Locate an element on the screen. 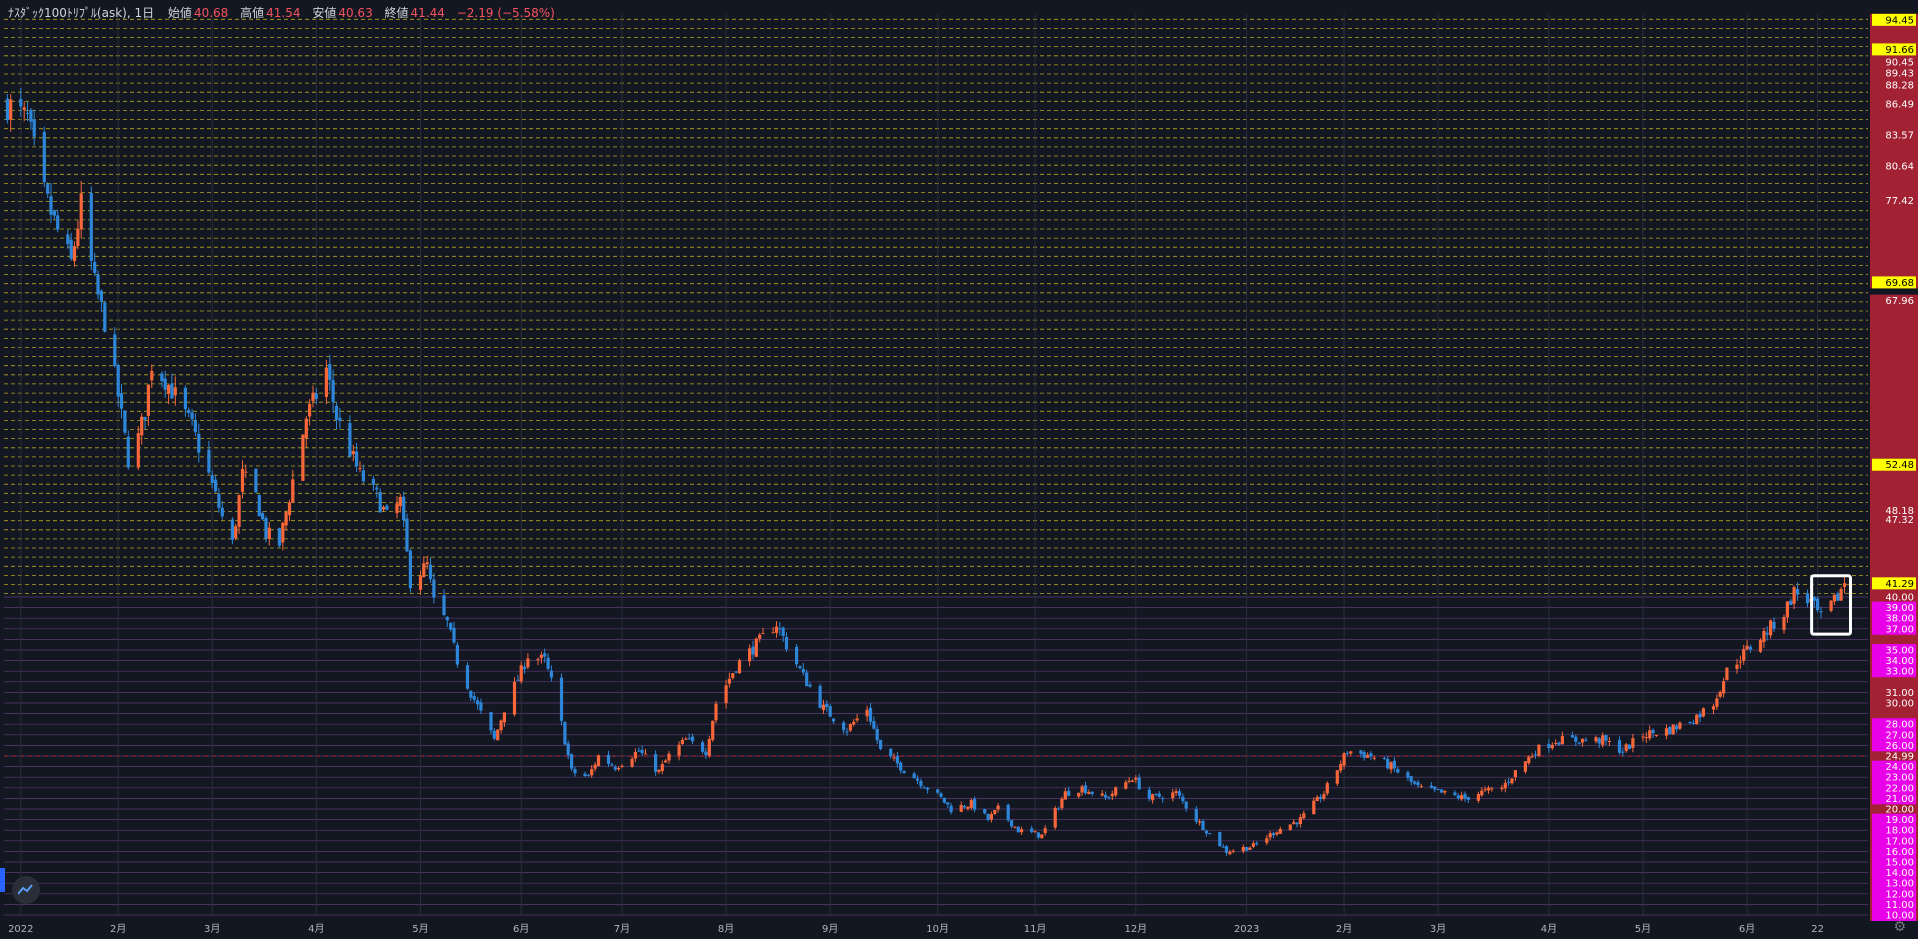 This screenshot has width=1918, height=939. price-label: 27.00 is located at coordinates (1899, 735).